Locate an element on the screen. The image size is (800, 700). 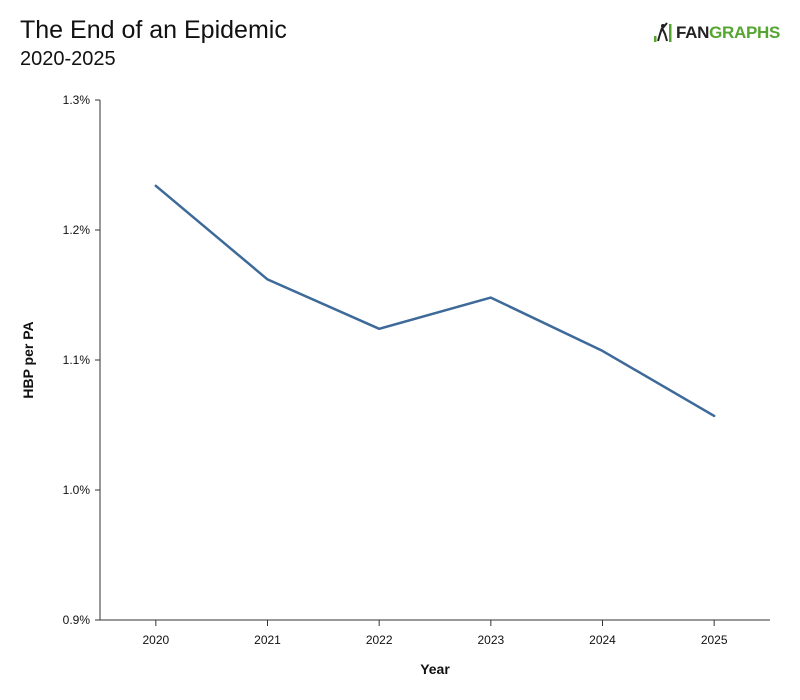
y-tick-label: 1.3% is located at coordinates (77, 100).